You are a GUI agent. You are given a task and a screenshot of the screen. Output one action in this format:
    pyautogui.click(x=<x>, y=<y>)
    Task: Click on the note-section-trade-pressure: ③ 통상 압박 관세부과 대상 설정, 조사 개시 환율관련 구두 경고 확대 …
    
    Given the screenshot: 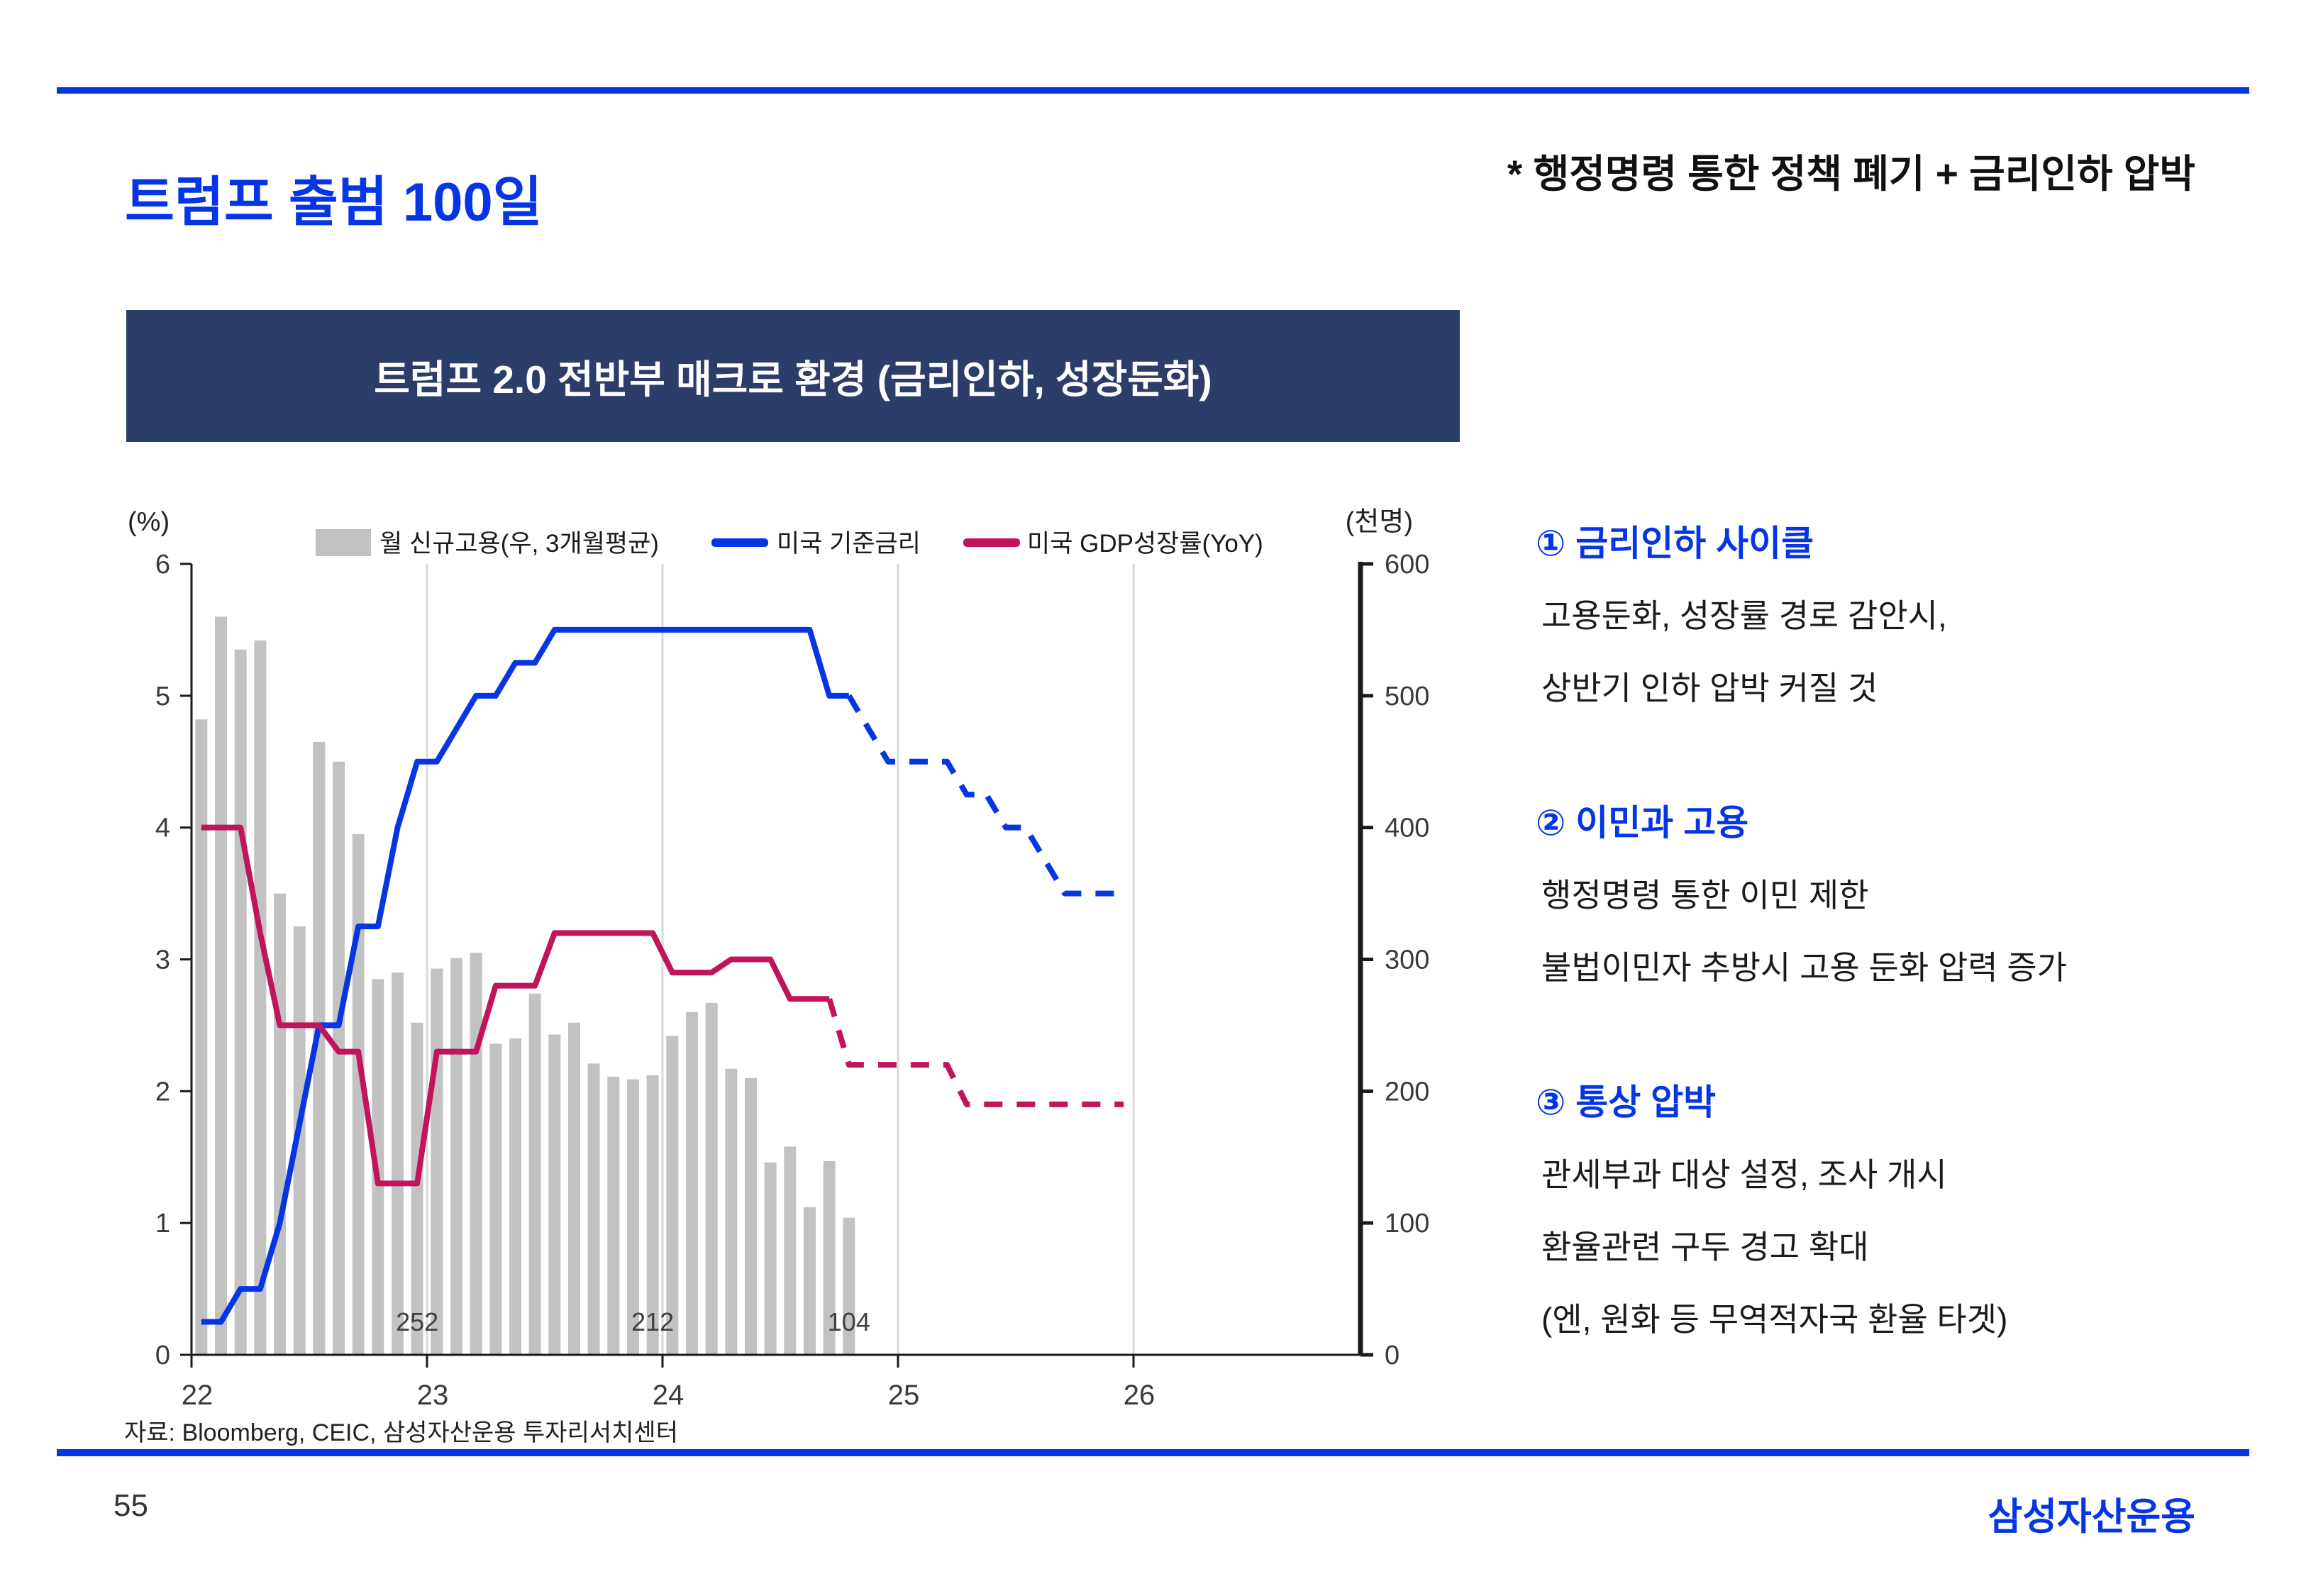 What is the action you would take?
    pyautogui.click(x=1912, y=1210)
    